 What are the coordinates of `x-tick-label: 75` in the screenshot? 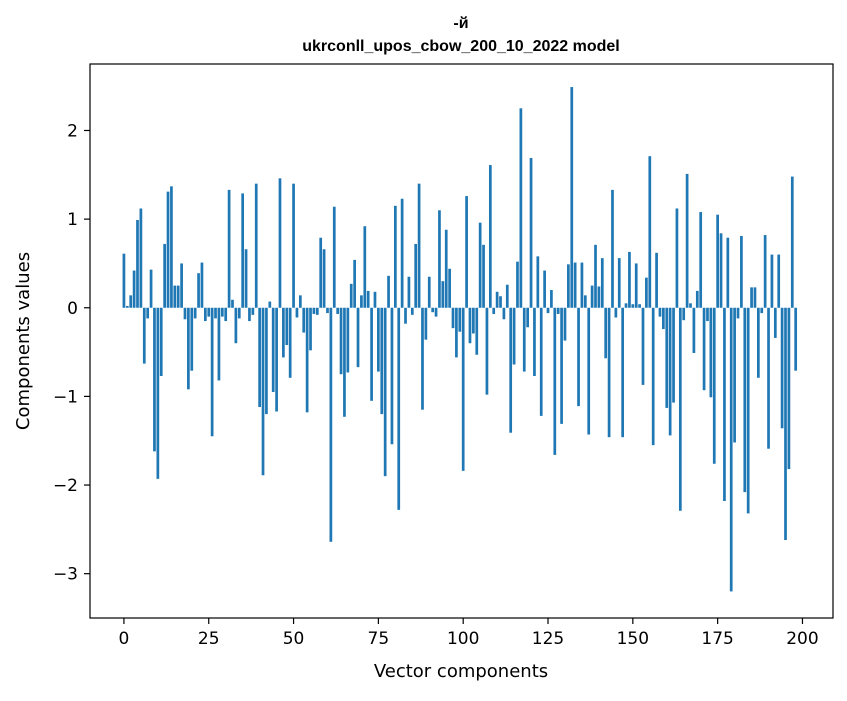 It's located at (379, 639).